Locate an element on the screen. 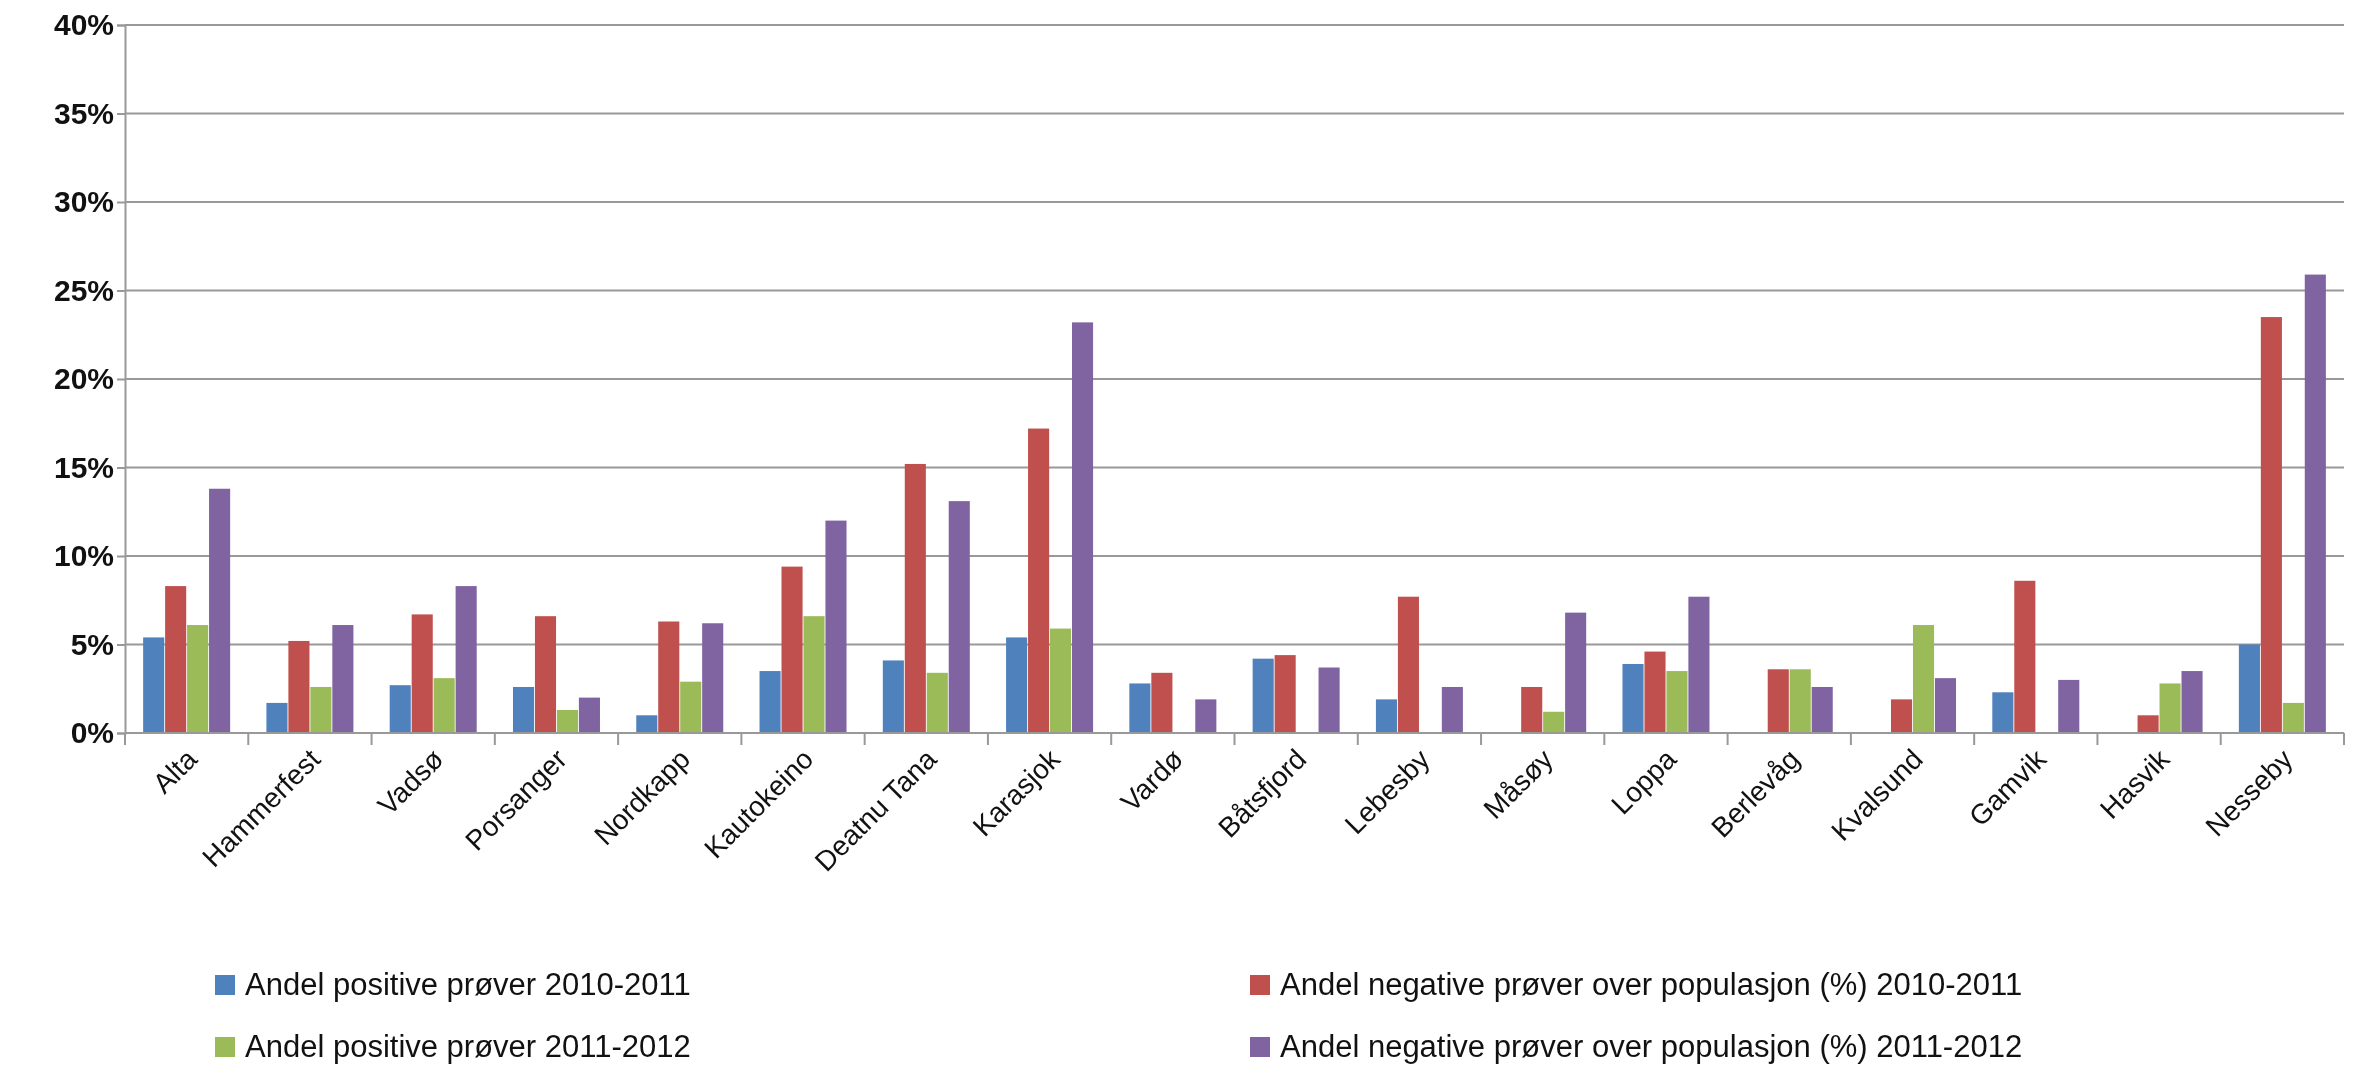 Image resolution: width=2354 pixels, height=1076 pixels. y-tick-label: 40% is located at coordinates (83, 25).